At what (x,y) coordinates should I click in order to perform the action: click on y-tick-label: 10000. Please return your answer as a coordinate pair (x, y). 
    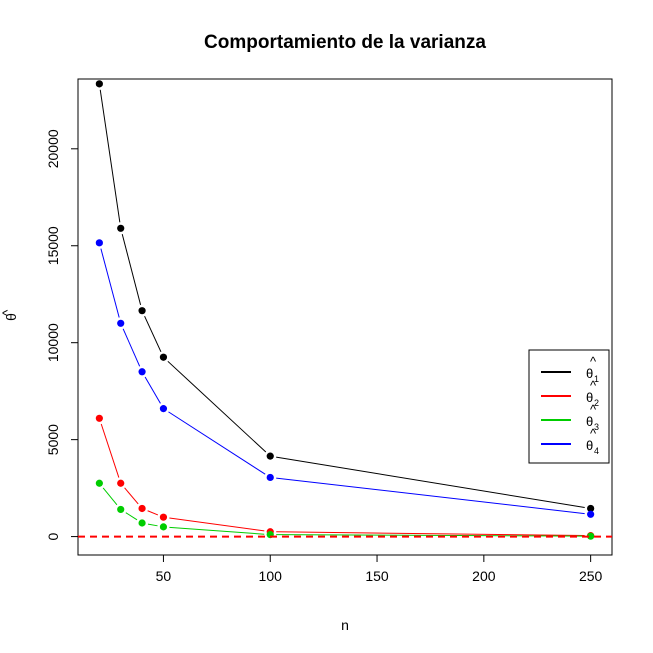
    Looking at the image, I should click on (53, 342).